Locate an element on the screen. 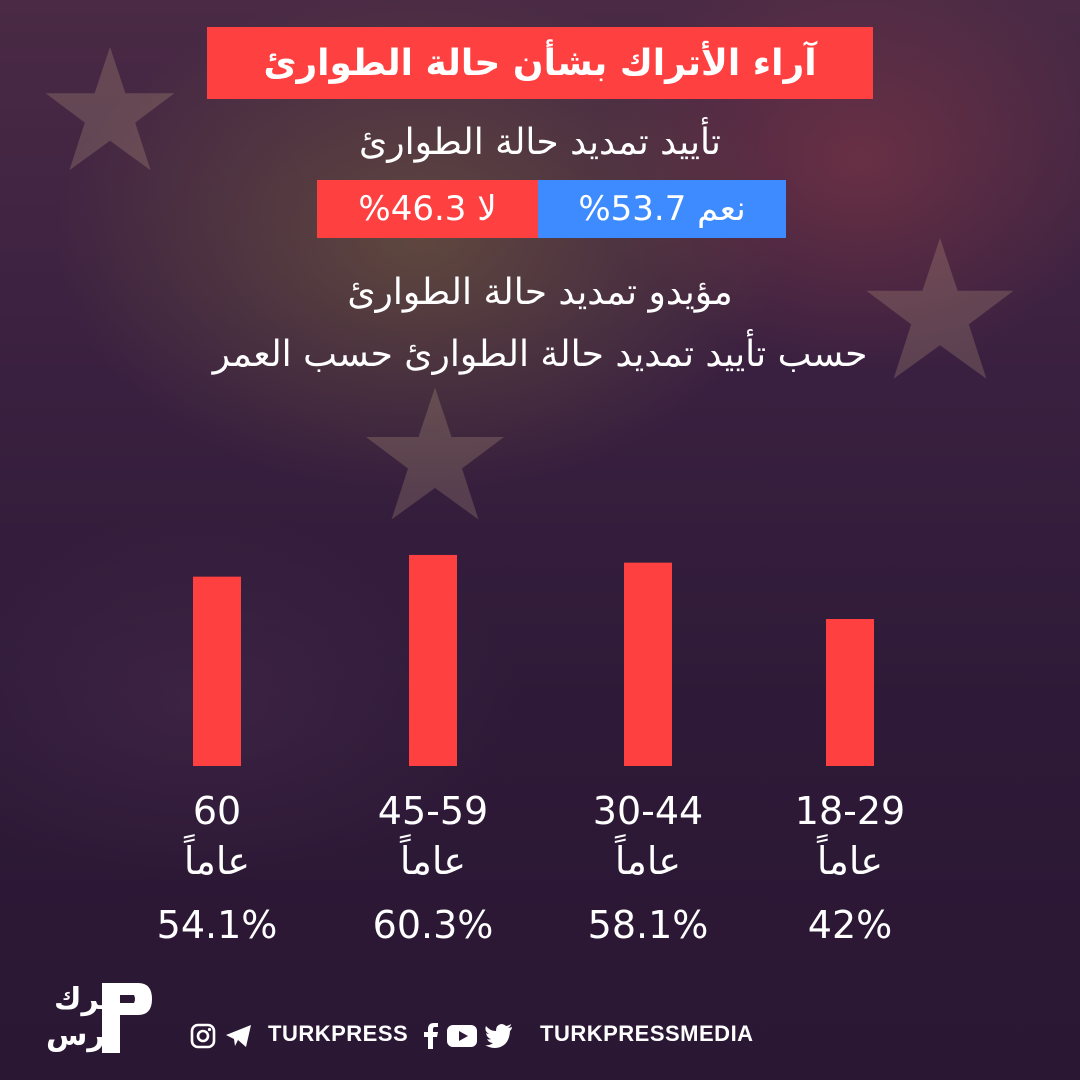 The width and height of the screenshot is (1080, 1080). page-title: آراء الأتراك بشأن حالة الطوارئ is located at coordinates (540, 63).